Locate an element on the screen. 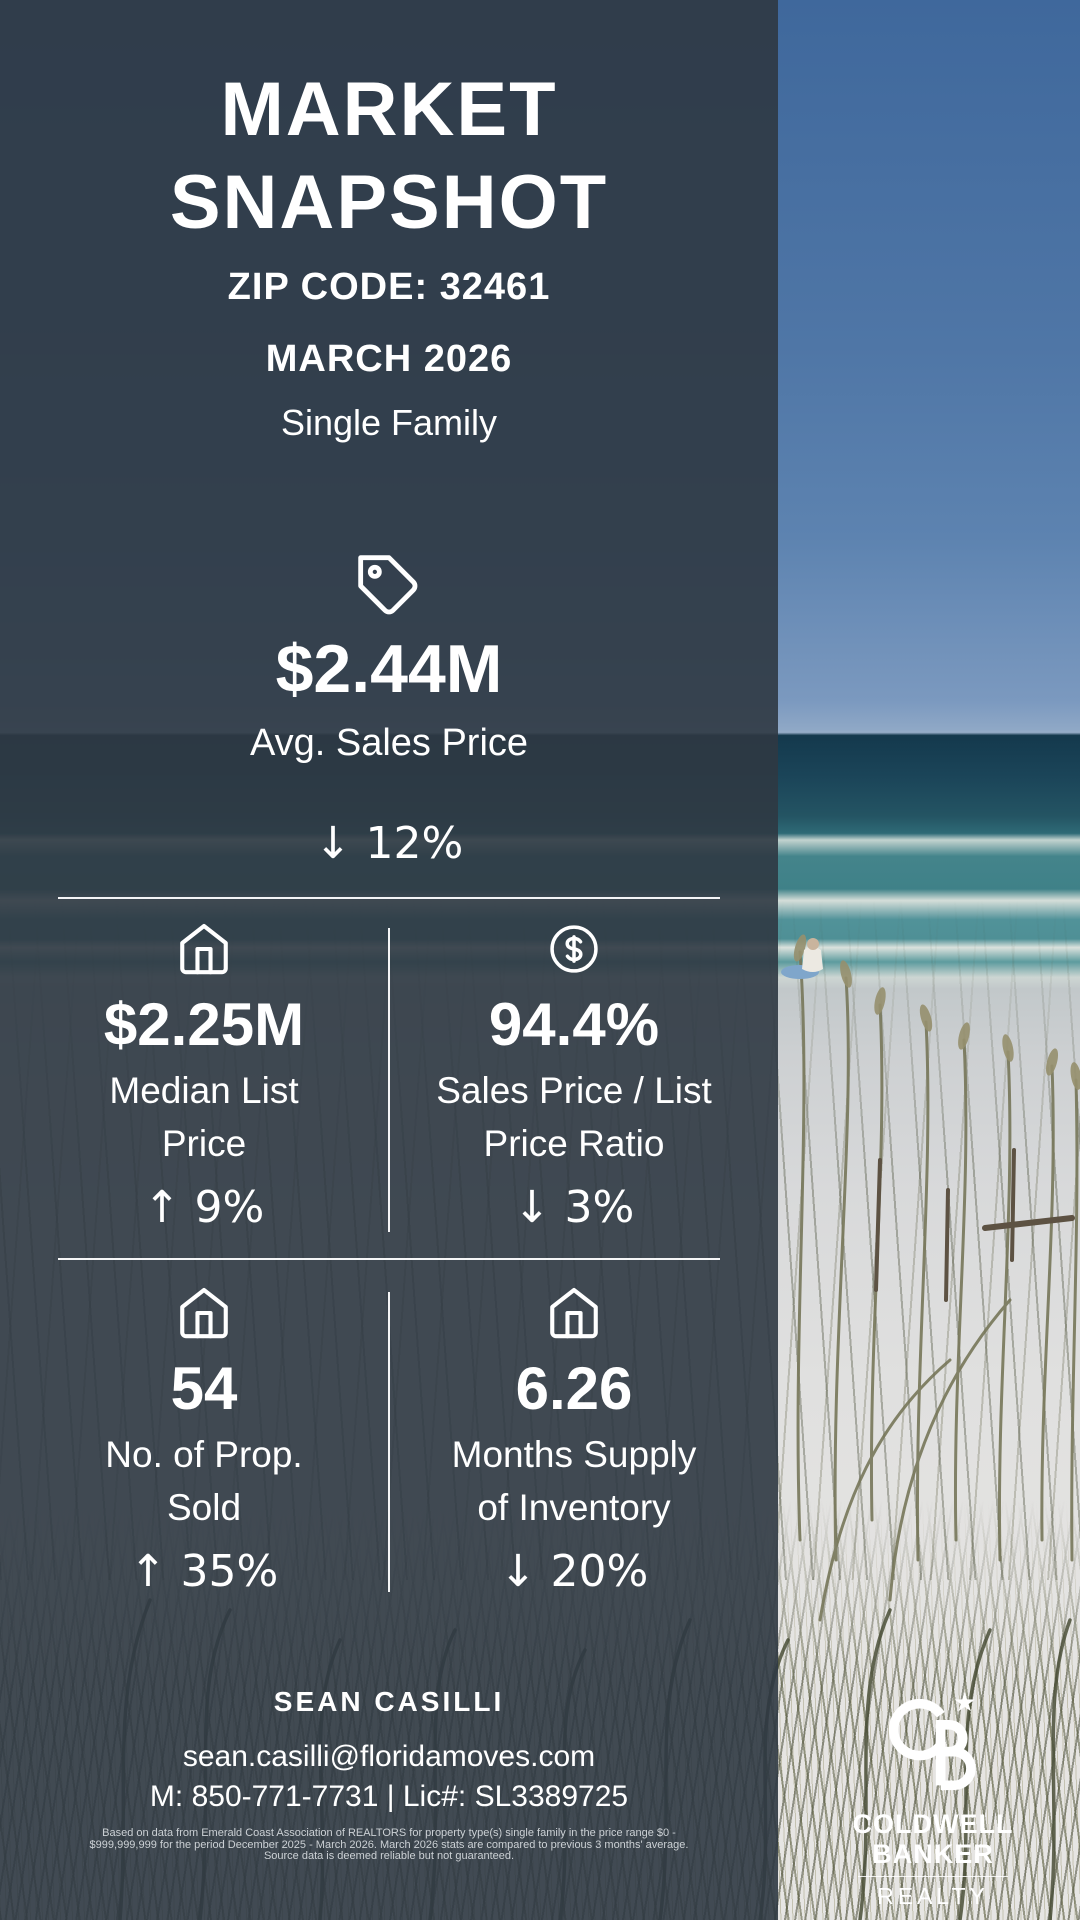 Image resolution: width=1080 pixels, height=1920 pixels. stat-change: ↑ 35% is located at coordinates (204, 1572).